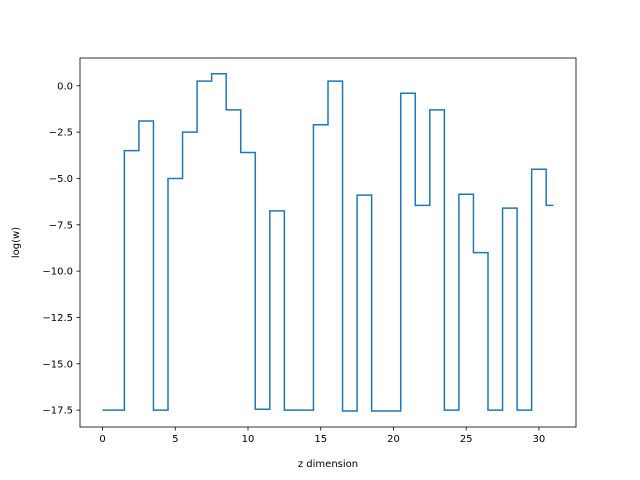  I want to click on y-tick-label: −2.5, so click(61, 133).